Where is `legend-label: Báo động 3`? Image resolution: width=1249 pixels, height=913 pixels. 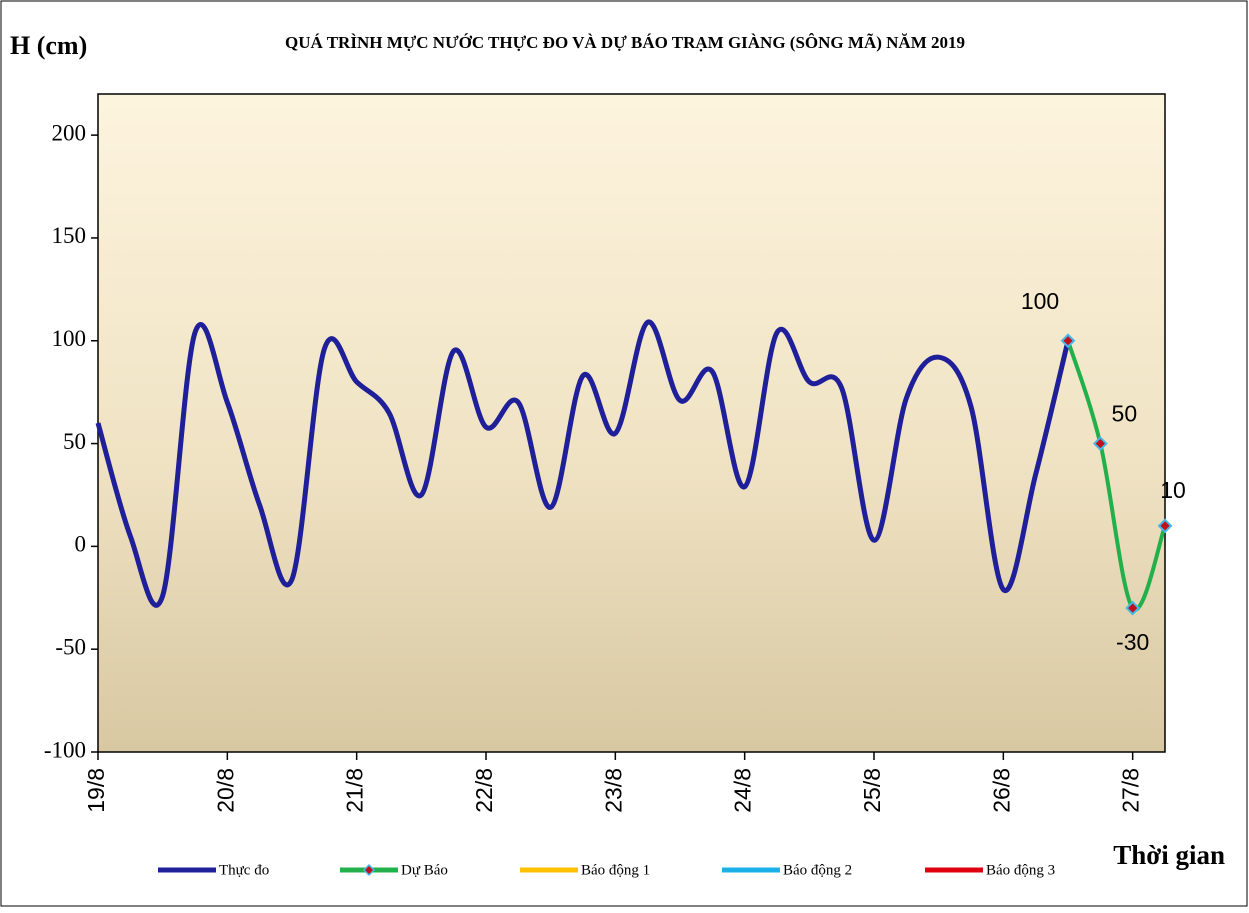 legend-label: Báo động 3 is located at coordinates (1020, 870).